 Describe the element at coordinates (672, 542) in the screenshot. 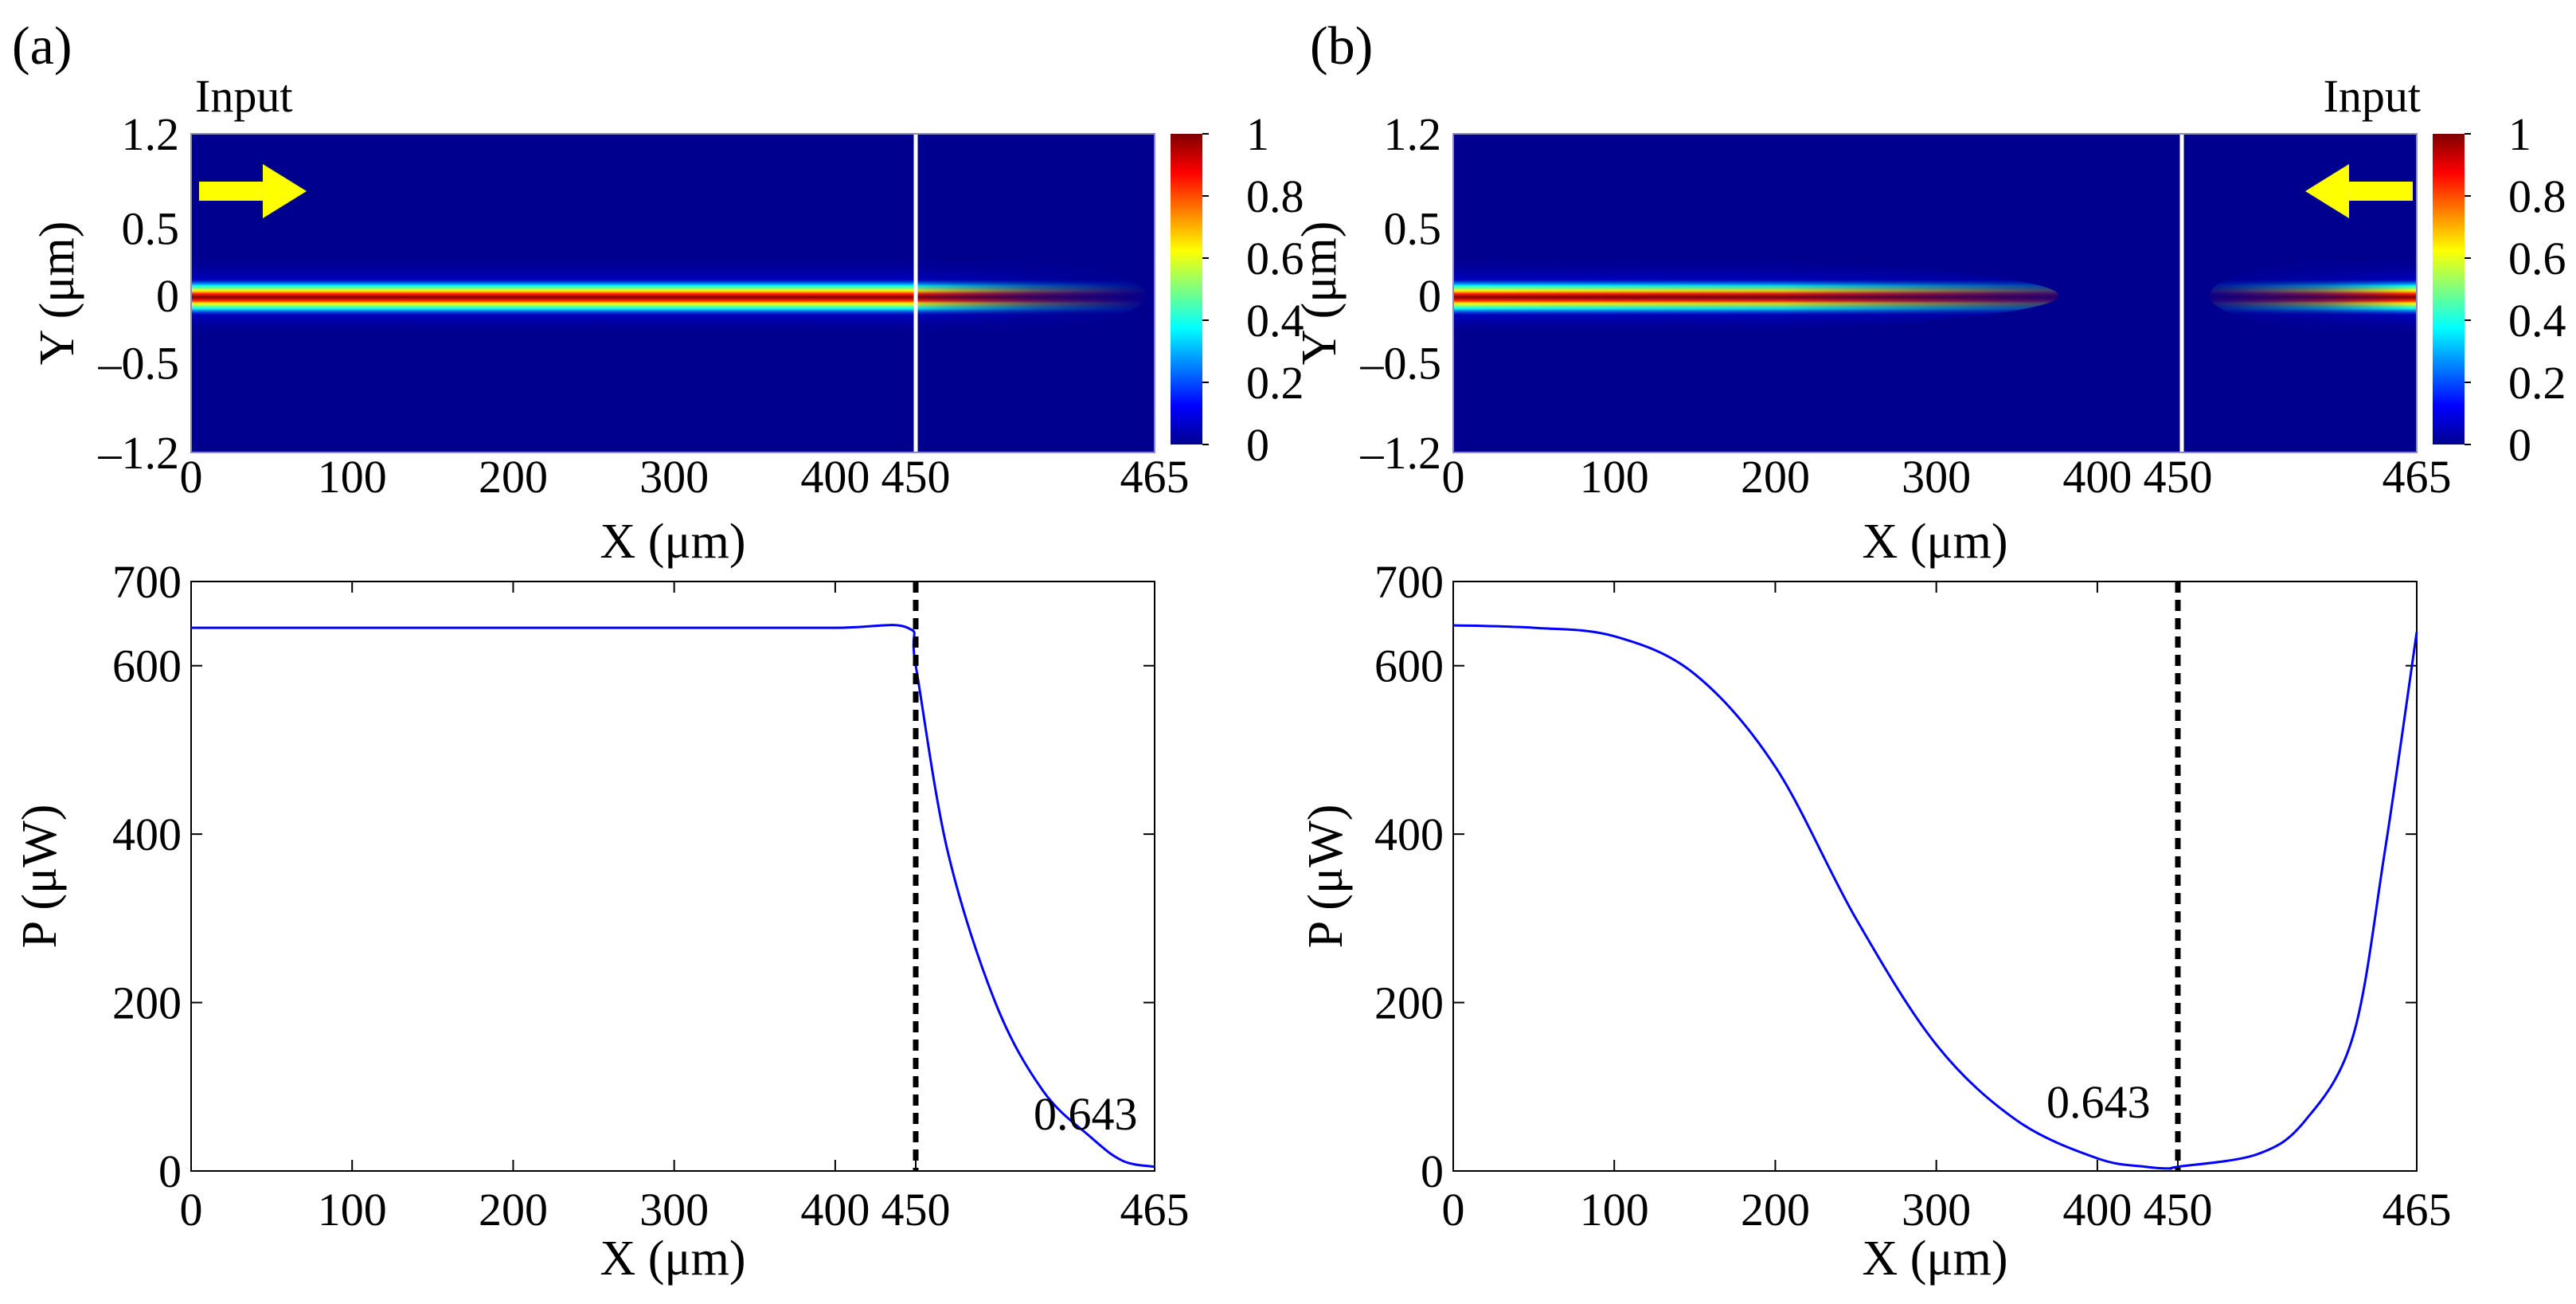

I see `heatmap-a-xlabel: X (μm)` at that location.